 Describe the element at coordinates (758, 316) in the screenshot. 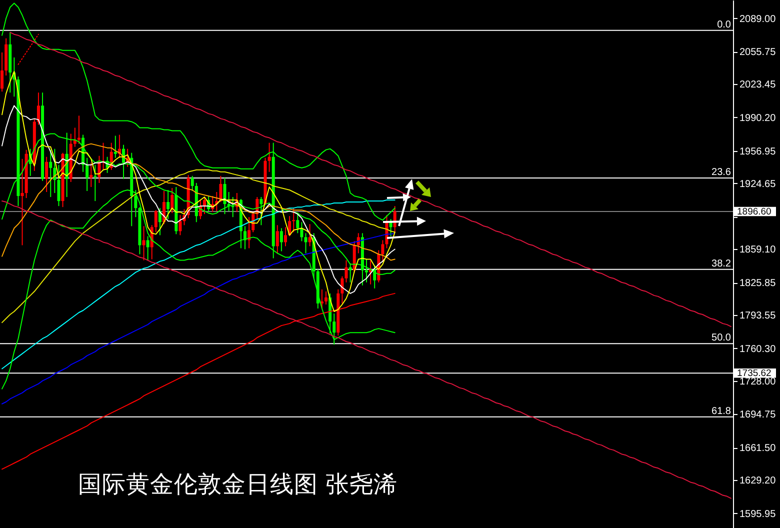

I see `y-tick-label: 1793.55` at that location.